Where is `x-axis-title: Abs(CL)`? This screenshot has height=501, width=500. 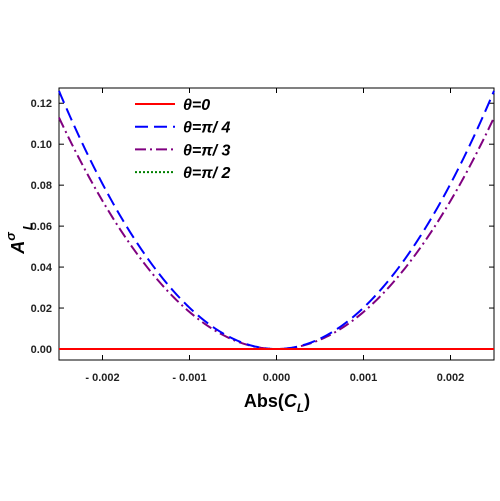 x-axis-title: Abs(CL) is located at coordinates (277, 403).